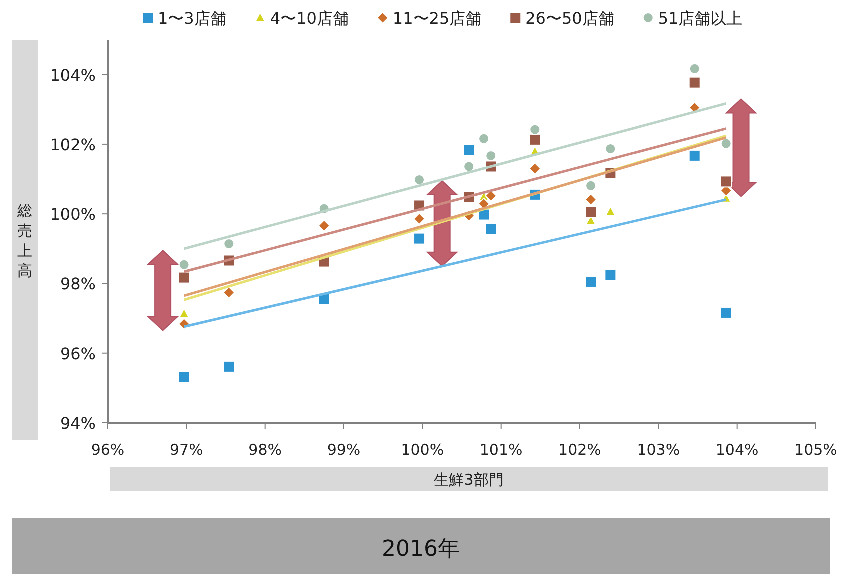 The width and height of the screenshot is (841, 574). What do you see at coordinates (187, 450) in the screenshot?
I see `x-tick-label: 97%` at bounding box center [187, 450].